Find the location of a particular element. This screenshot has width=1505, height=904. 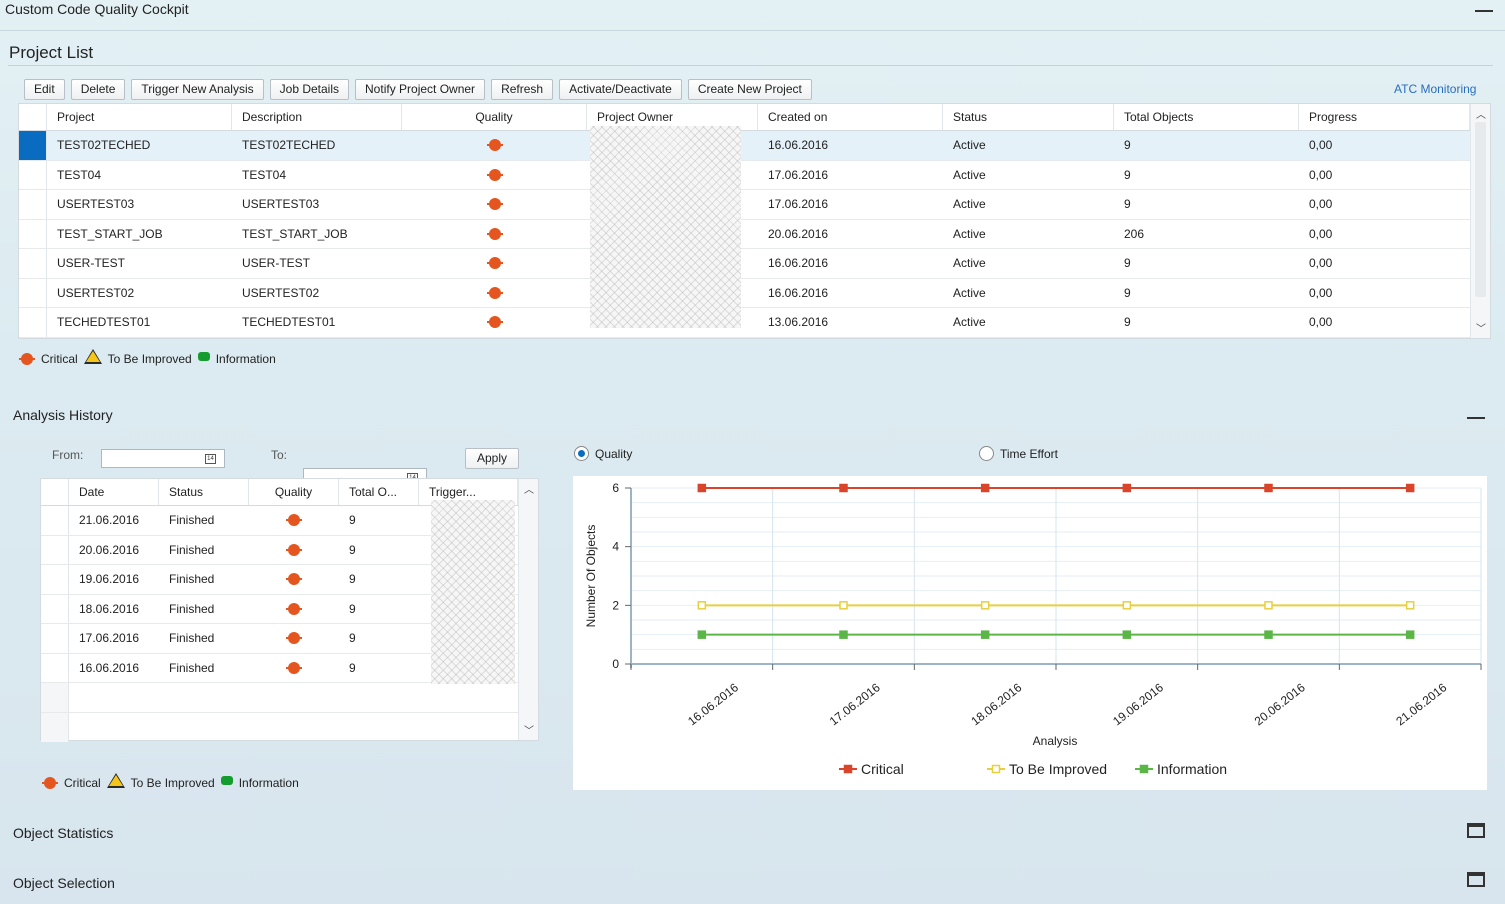

table-row: 20.06.2016 Finished 9 is located at coordinates (289, 550).